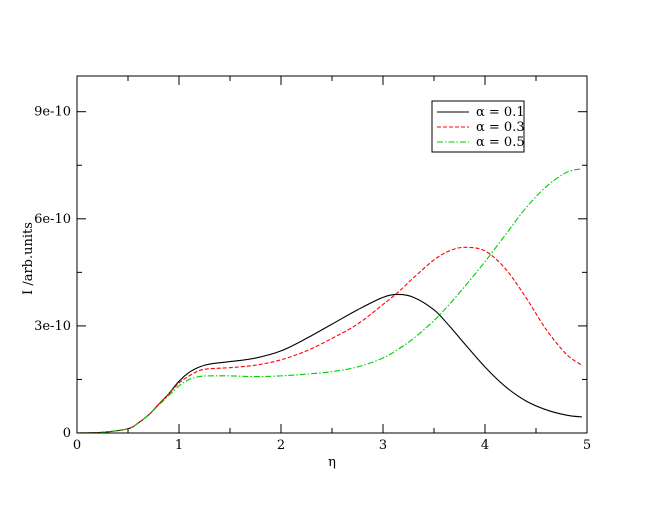 The height and width of the screenshot is (510, 660). What do you see at coordinates (52, 112) in the screenshot?
I see `y-tick-label: 9e-10` at bounding box center [52, 112].